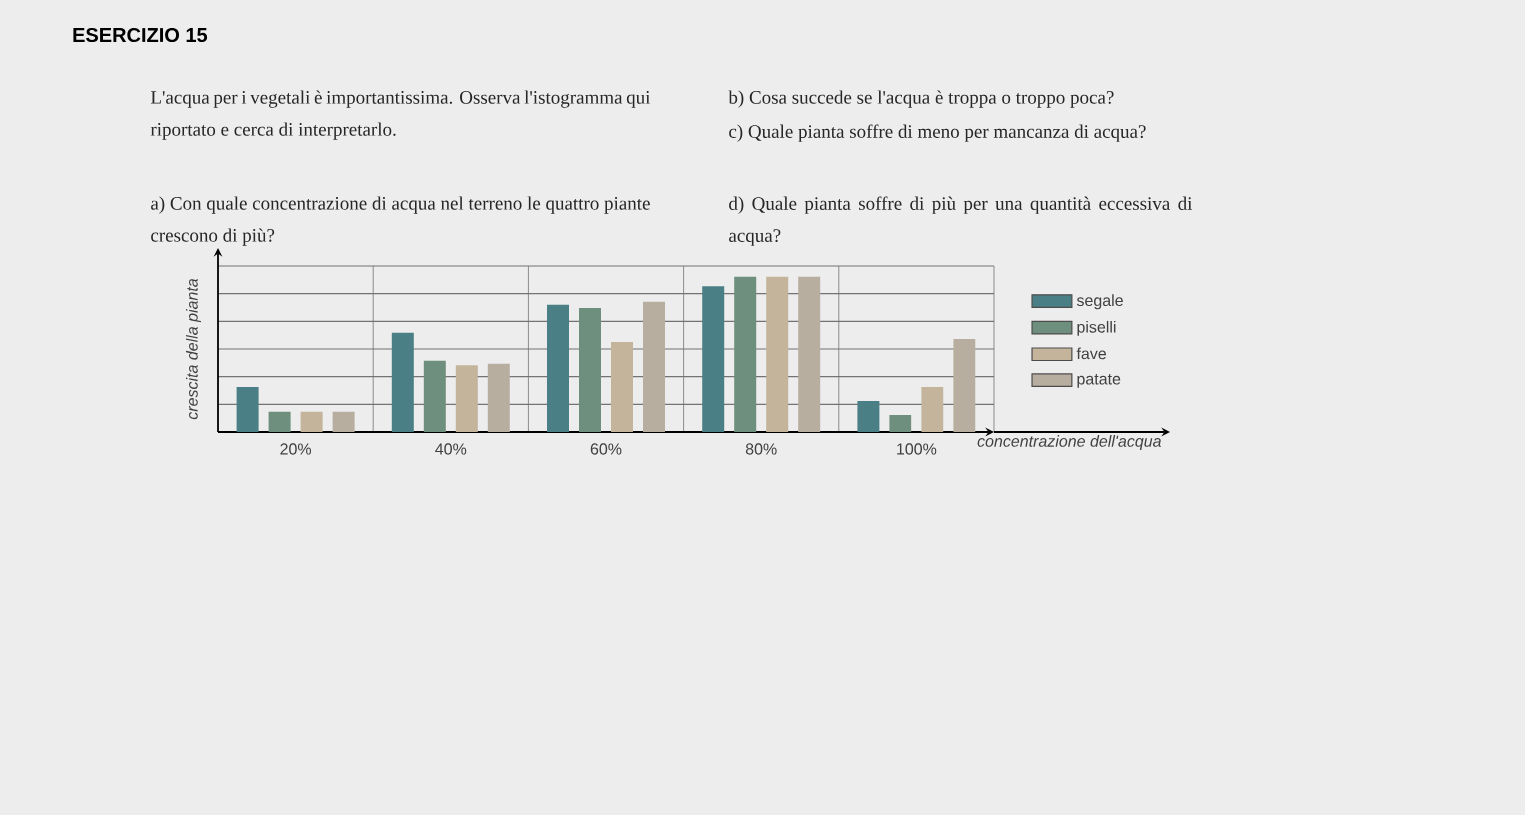 The height and width of the screenshot is (815, 1525). What do you see at coordinates (761, 449) in the screenshot?
I see `x-tick-label: 80%` at bounding box center [761, 449].